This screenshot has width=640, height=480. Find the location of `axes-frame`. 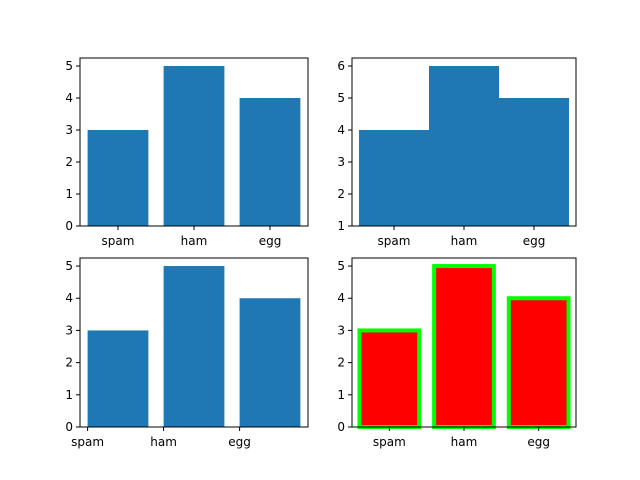

axes-frame is located at coordinates (194, 342).